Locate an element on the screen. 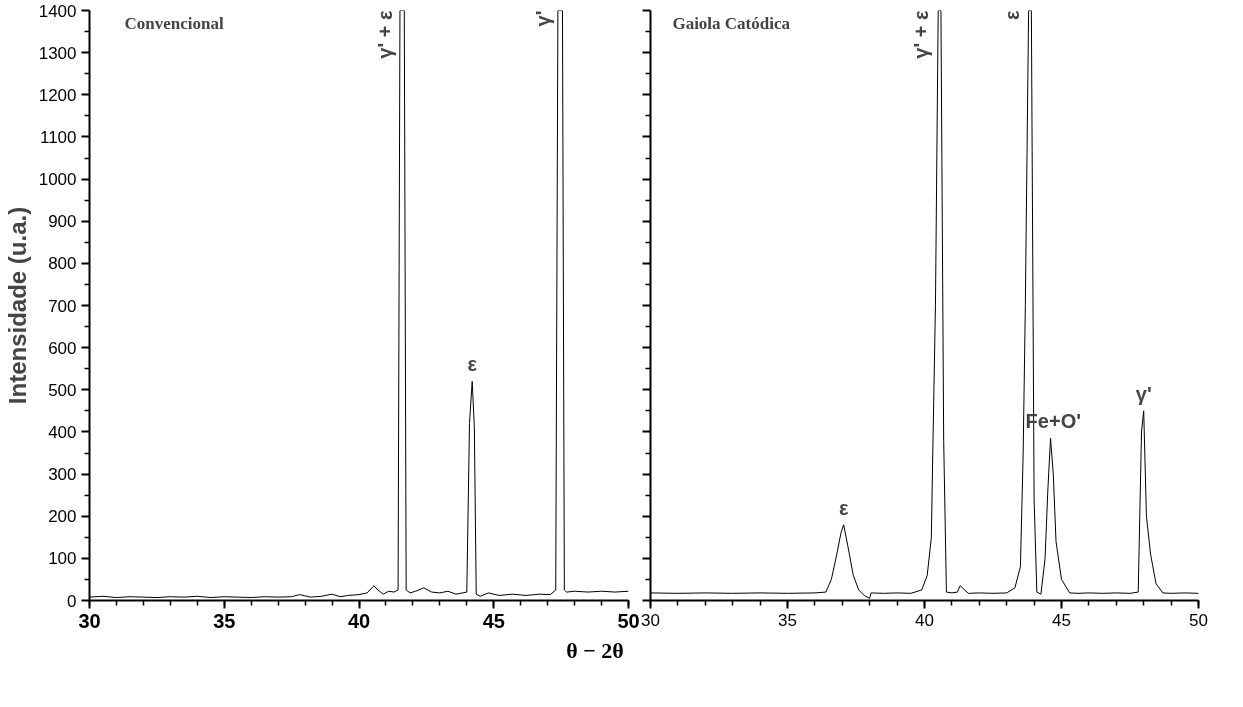 The height and width of the screenshot is (707, 1243). y-tick-label: 200 is located at coordinates (62, 517).